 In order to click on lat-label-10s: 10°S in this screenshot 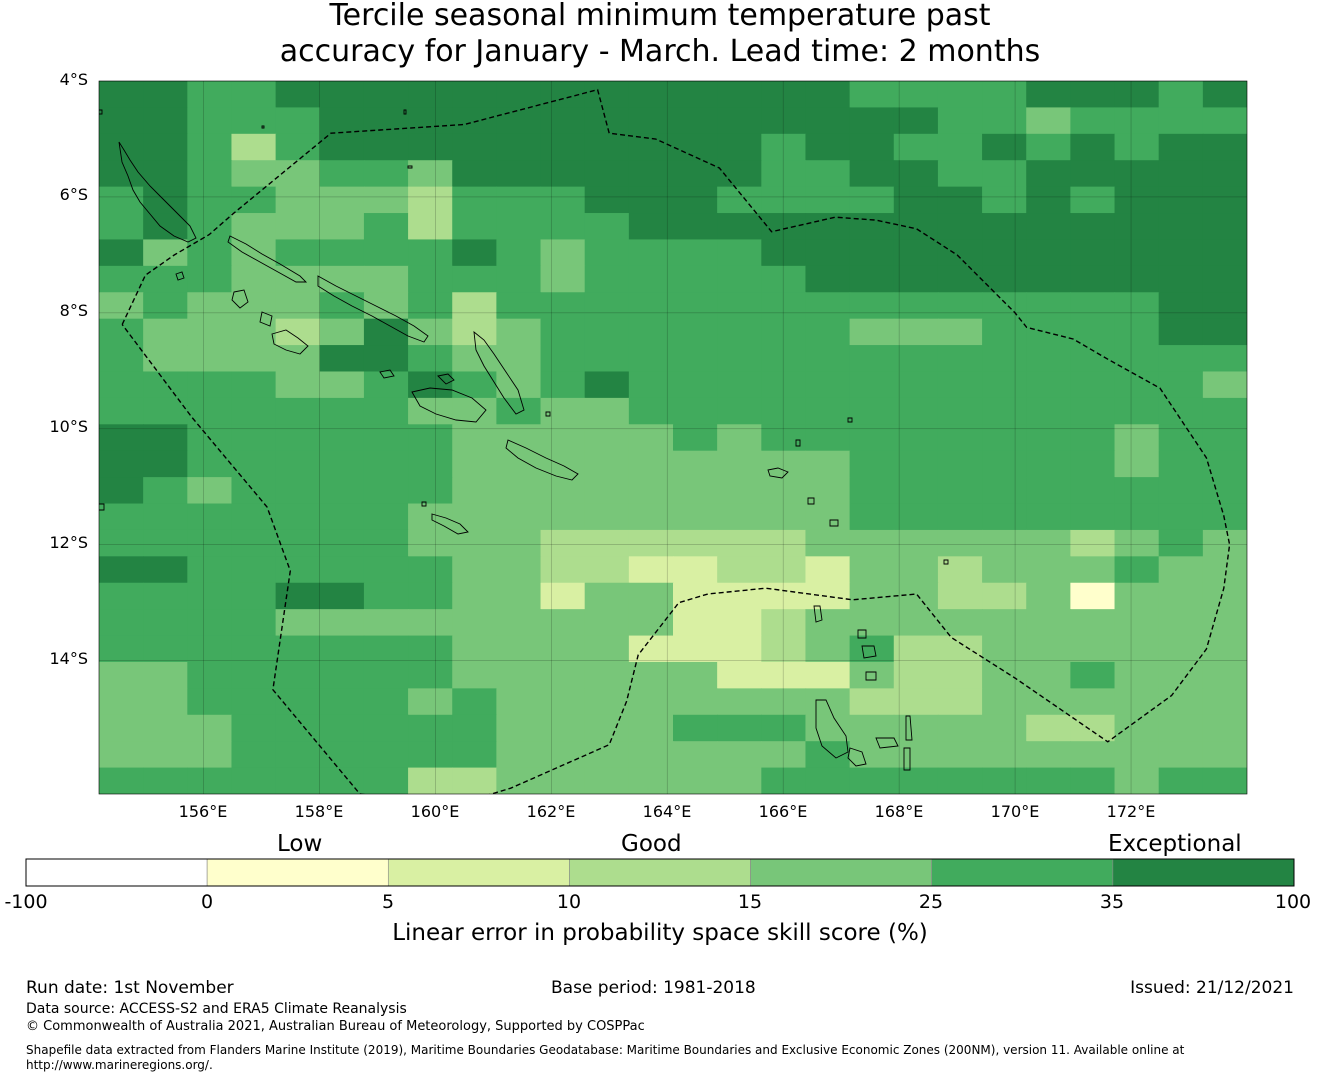, I will do `click(68, 426)`.